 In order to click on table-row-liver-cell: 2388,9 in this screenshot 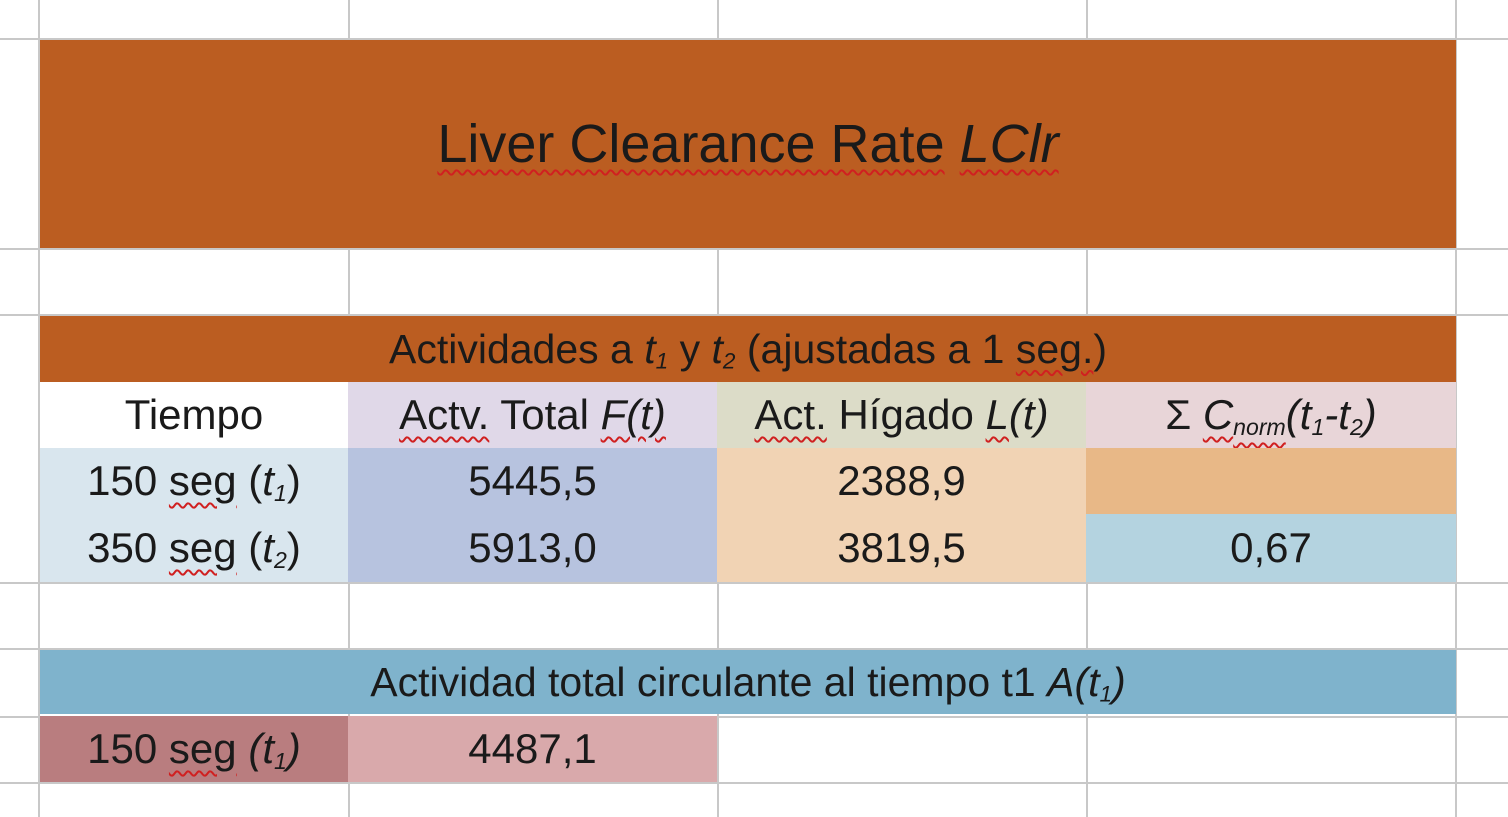, I will do `click(901, 481)`.